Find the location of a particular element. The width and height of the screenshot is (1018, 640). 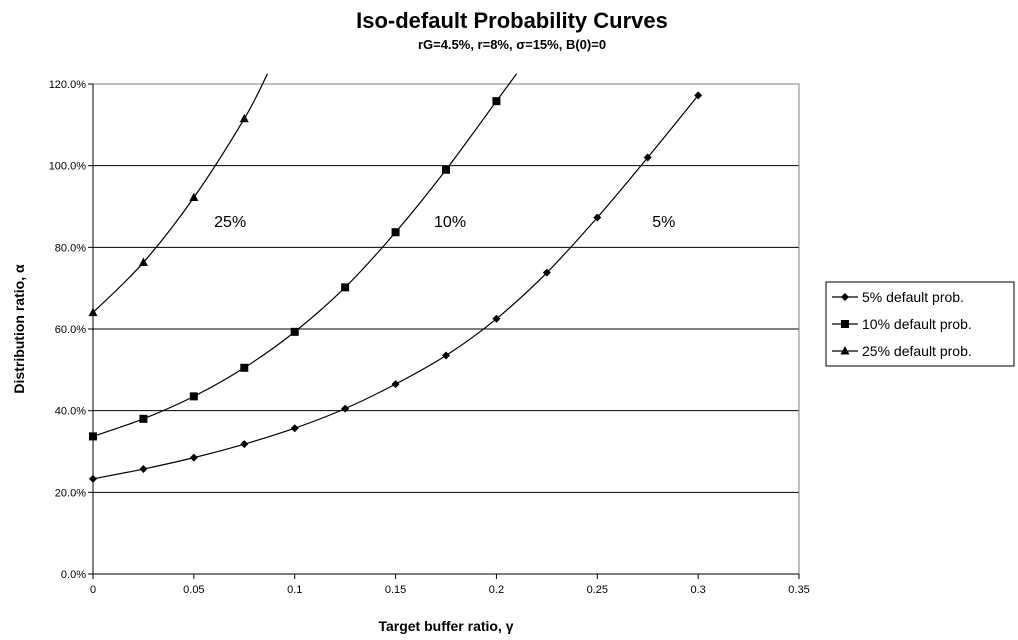

legend-label-0: 5% default prob. is located at coordinates (913, 297).